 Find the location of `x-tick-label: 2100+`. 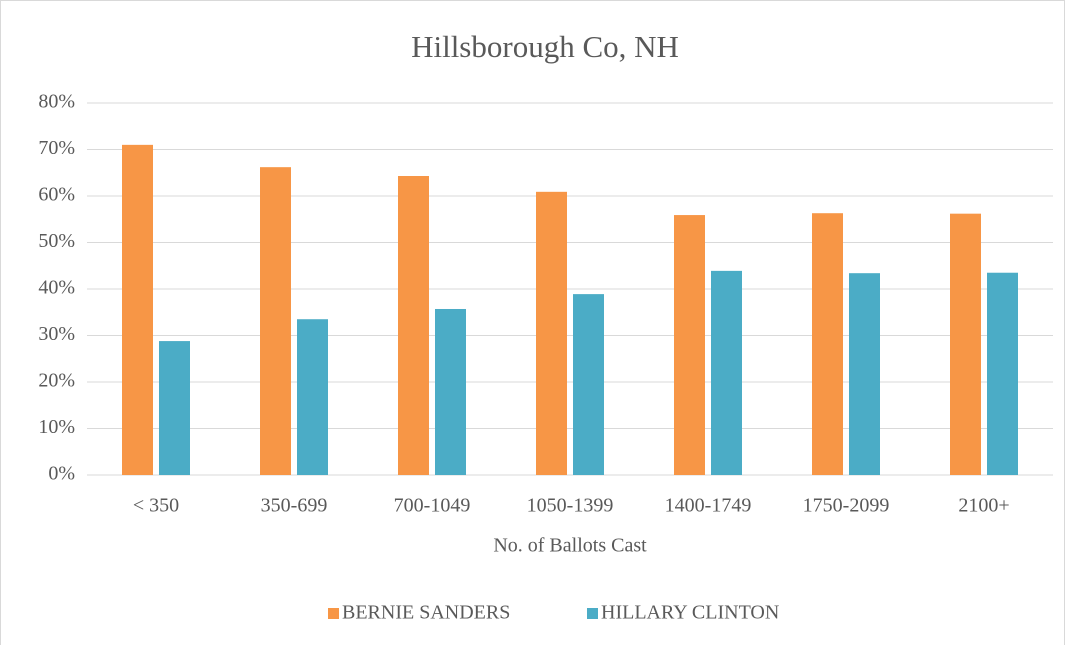

x-tick-label: 2100+ is located at coordinates (983, 506).